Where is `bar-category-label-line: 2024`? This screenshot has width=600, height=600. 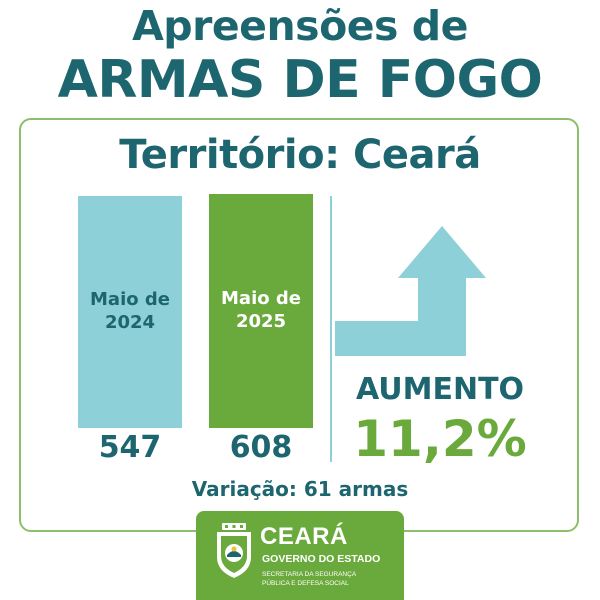
bar-category-label-line: 2024 is located at coordinates (130, 322).